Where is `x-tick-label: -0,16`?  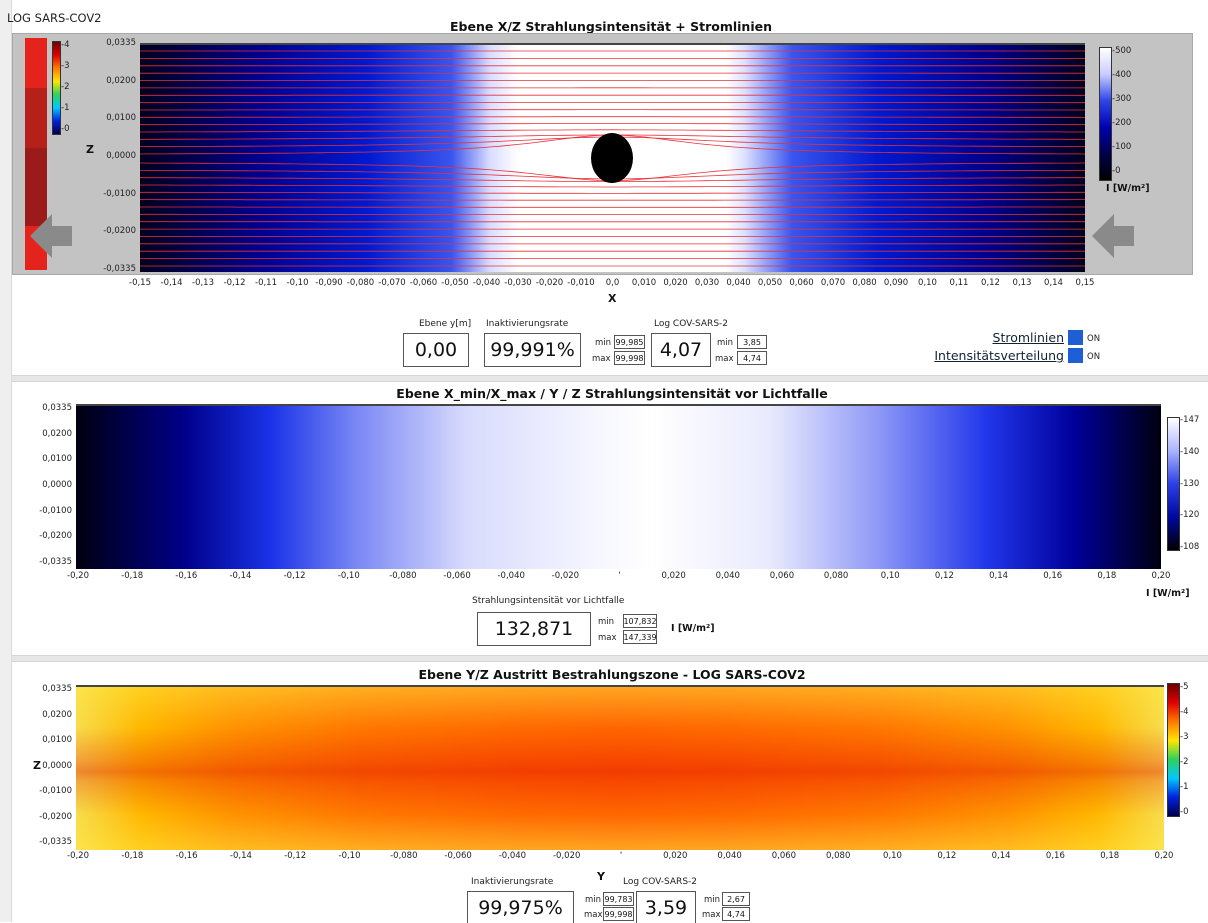 x-tick-label: -0,16 is located at coordinates (187, 856).